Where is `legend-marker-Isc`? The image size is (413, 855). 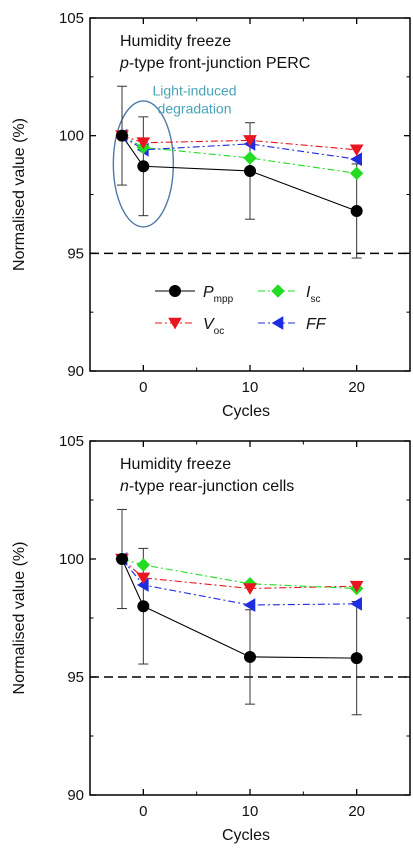 legend-marker-Isc is located at coordinates (278, 291).